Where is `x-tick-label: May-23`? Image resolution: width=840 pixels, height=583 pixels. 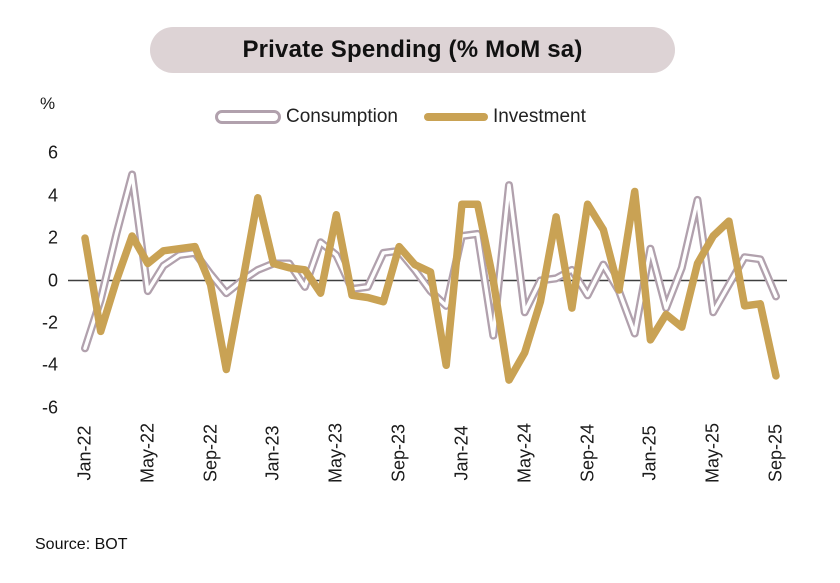
x-tick-label: May-23 is located at coordinates (335, 453).